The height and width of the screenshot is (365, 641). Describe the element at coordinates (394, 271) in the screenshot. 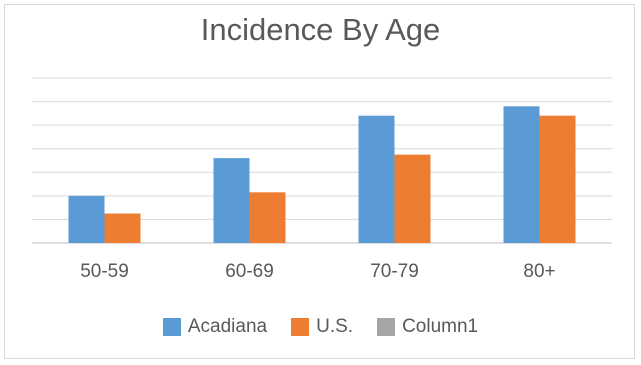

I see `x-tick-label: 70-79` at that location.